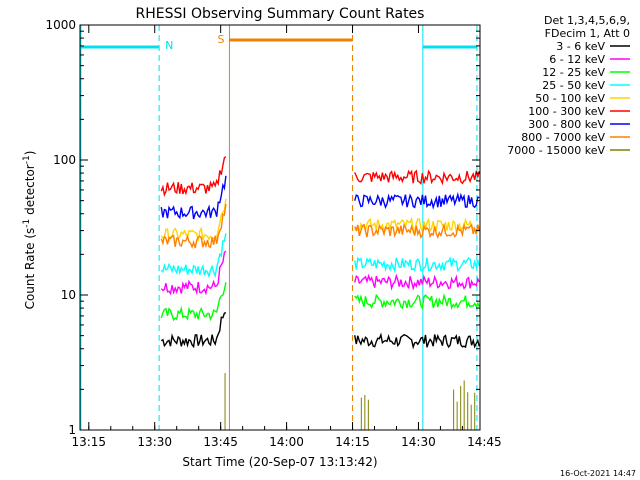 Image resolution: width=640 pixels, height=480 pixels. I want to click on y-axis-label: Count Rate (s-1 detector-1), so click(29, 230).